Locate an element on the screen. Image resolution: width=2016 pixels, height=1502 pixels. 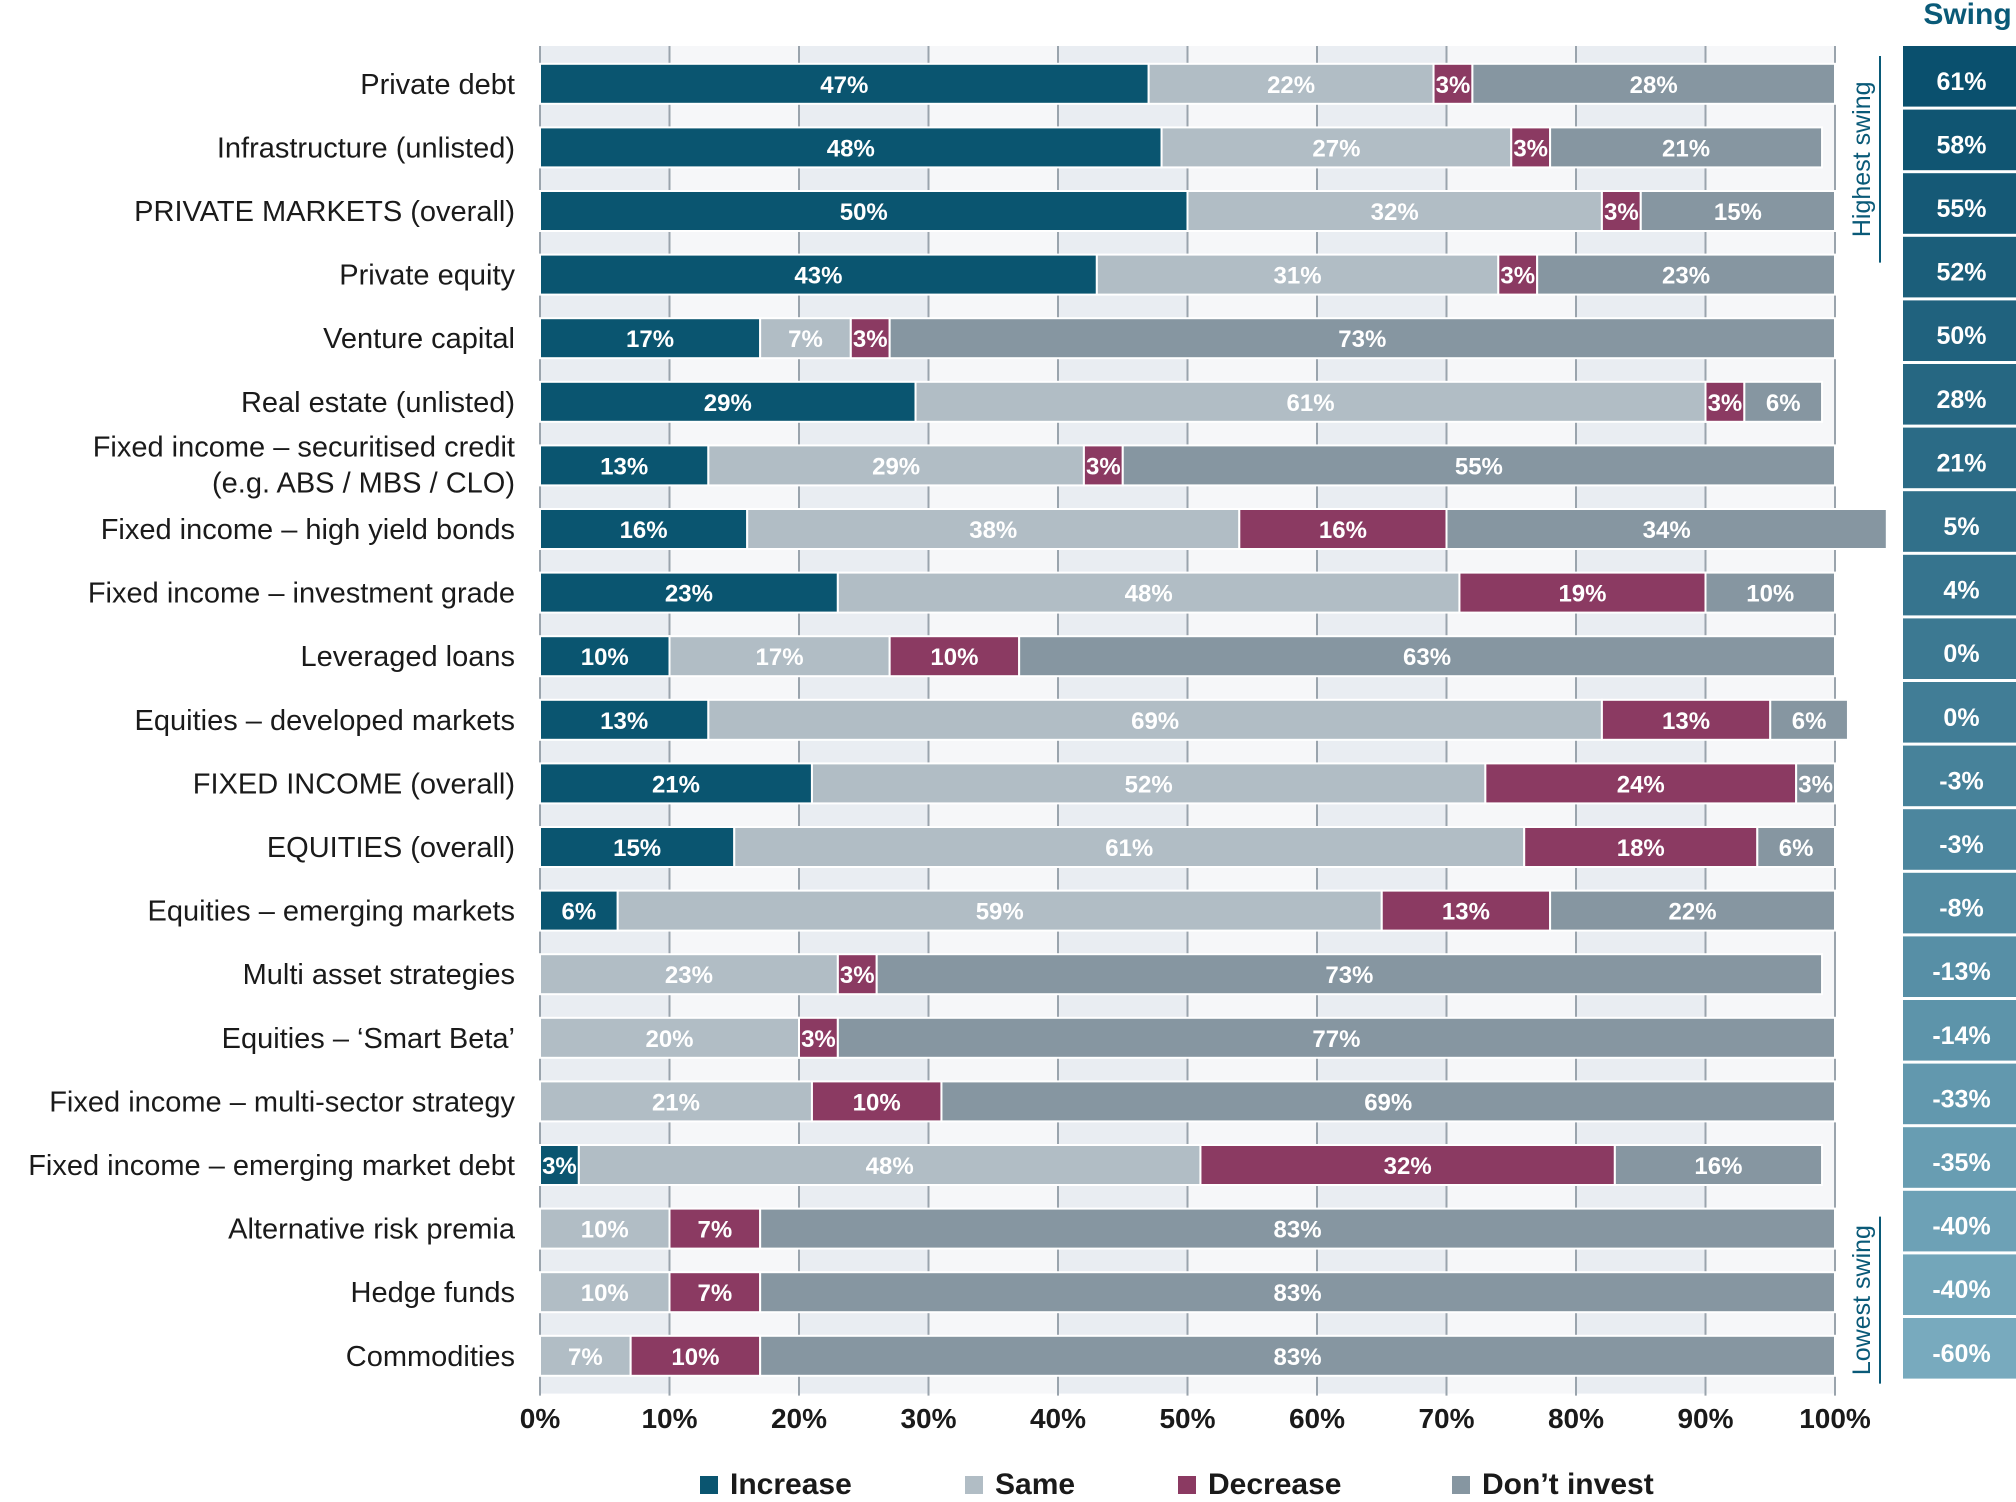
swing-title: Swing is located at coordinates (1967, 15).